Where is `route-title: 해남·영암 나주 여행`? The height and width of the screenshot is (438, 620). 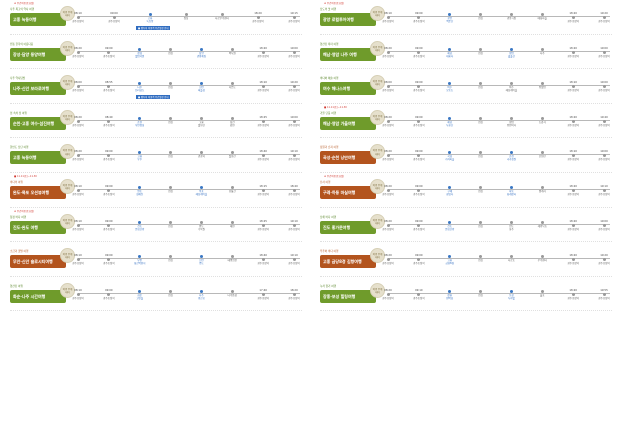
route-title: 해남·영암 나주 여행 is located at coordinates (348, 54).